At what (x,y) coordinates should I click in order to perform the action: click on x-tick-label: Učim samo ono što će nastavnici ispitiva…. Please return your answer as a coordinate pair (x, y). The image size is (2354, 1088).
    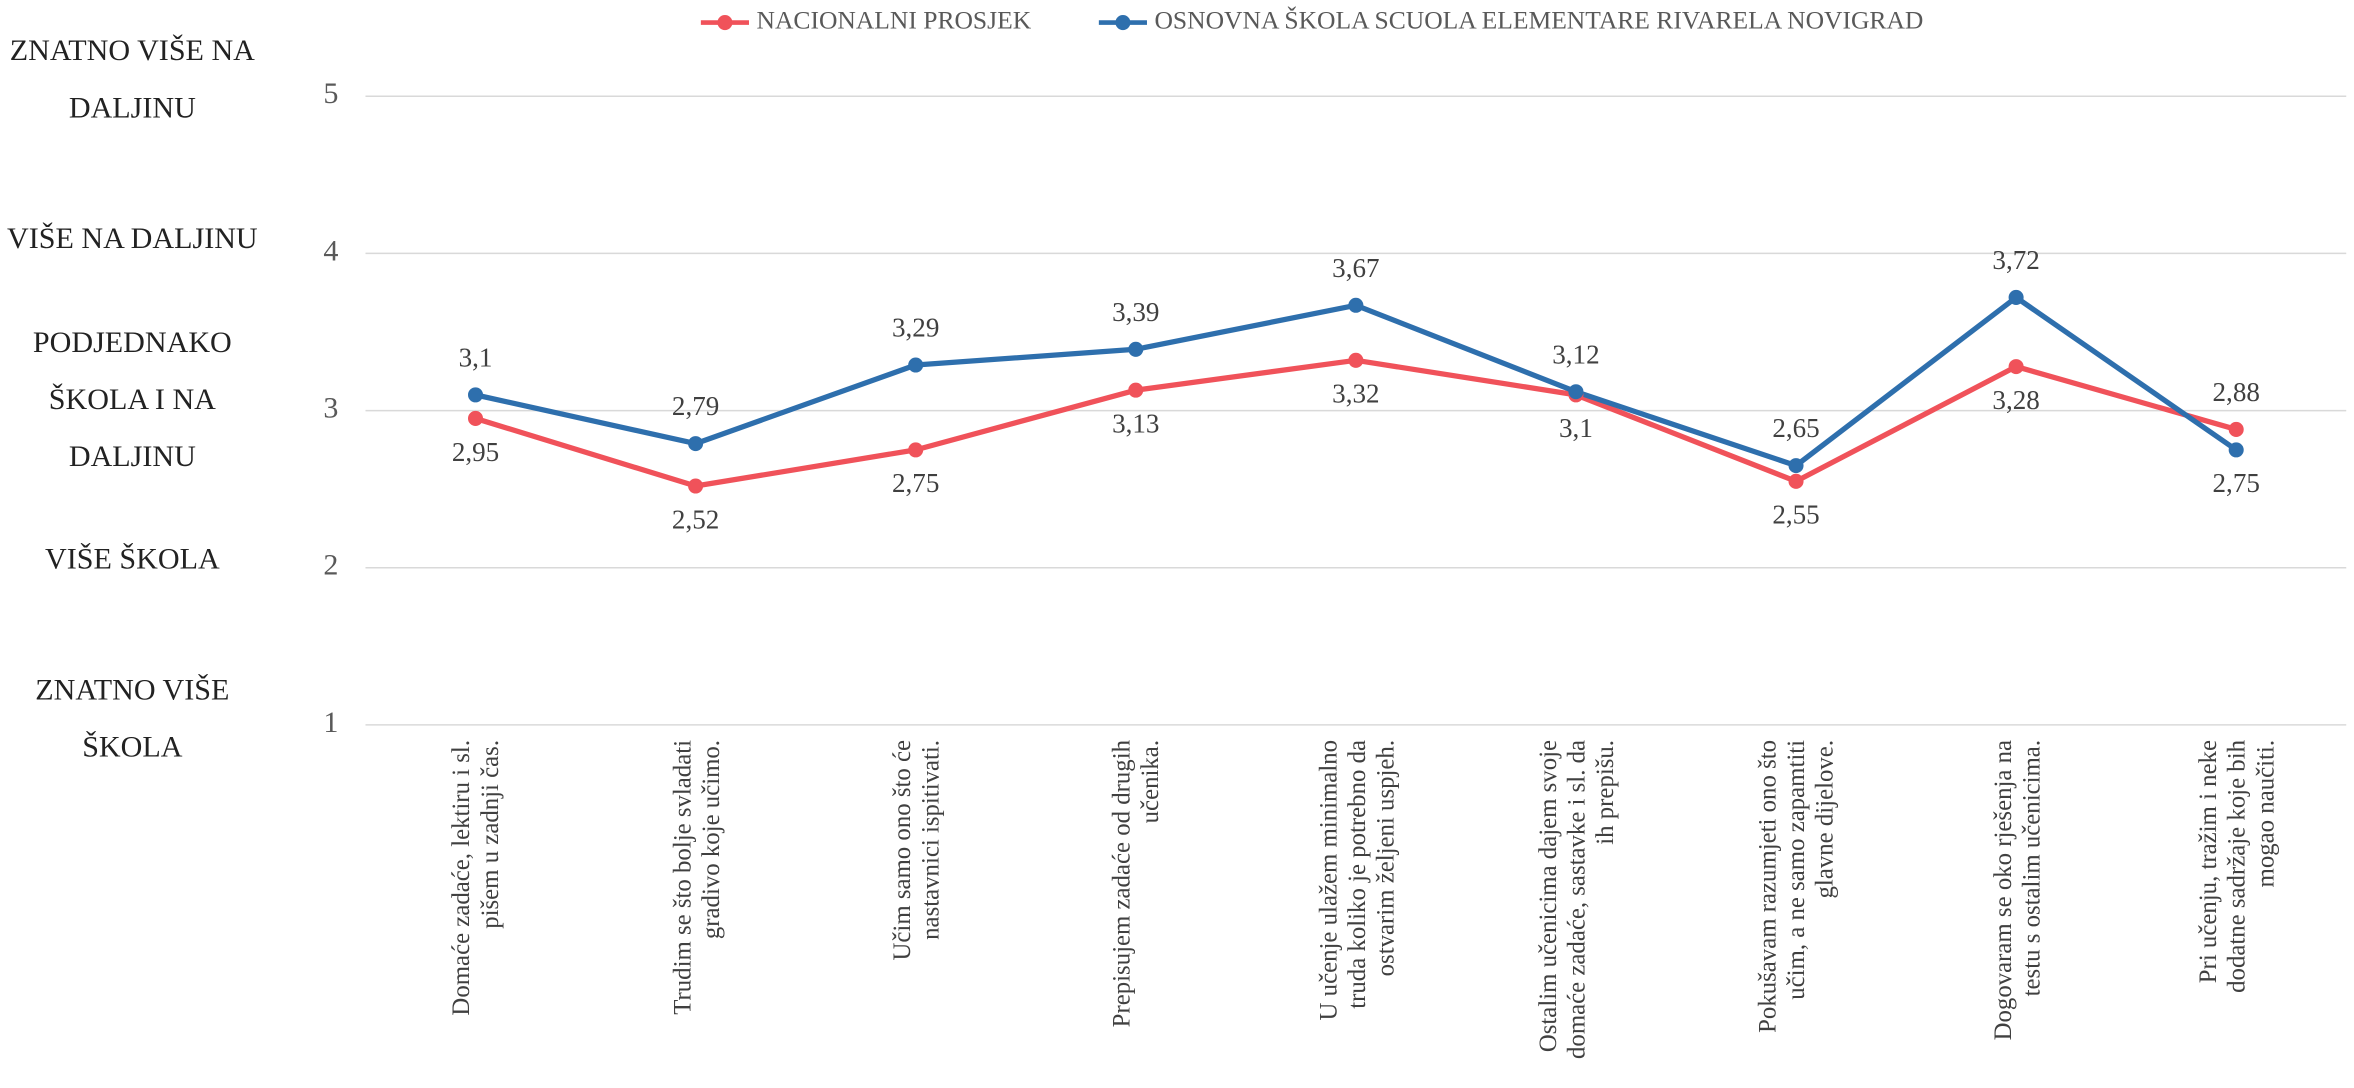
    Looking at the image, I should click on (916, 850).